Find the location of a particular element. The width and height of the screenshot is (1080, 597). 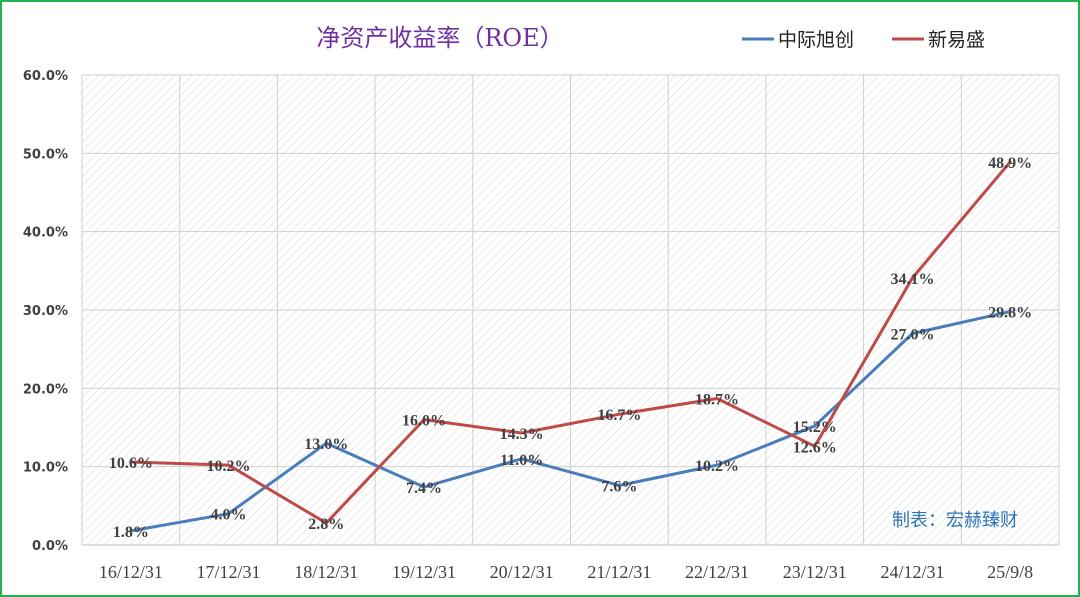

data-label: 7.6% is located at coordinates (619, 486).